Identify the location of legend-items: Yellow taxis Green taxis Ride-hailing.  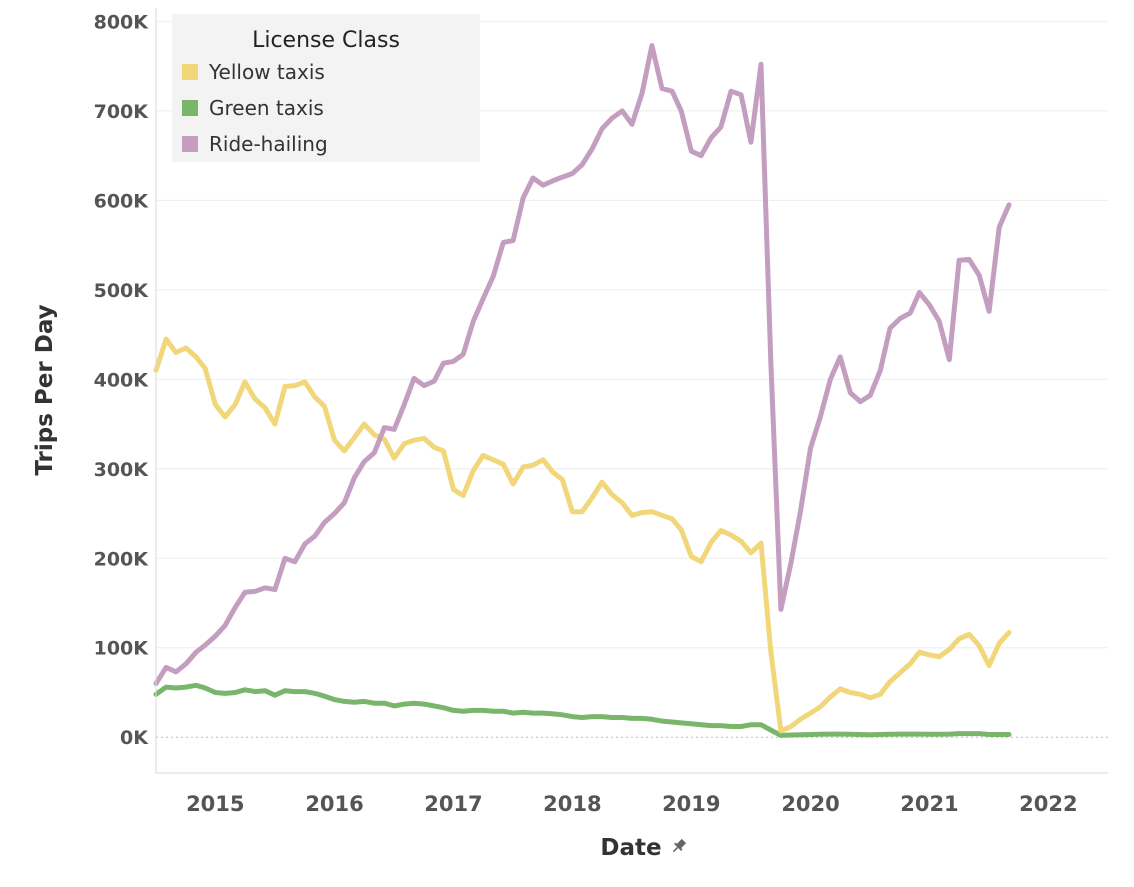
(255, 108).